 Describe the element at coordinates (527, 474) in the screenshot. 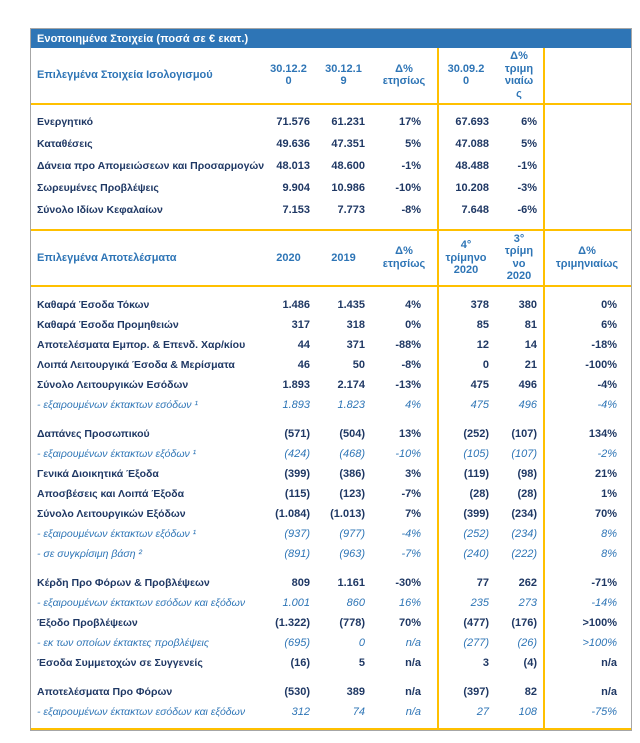

I see `row-value: (98)` at that location.